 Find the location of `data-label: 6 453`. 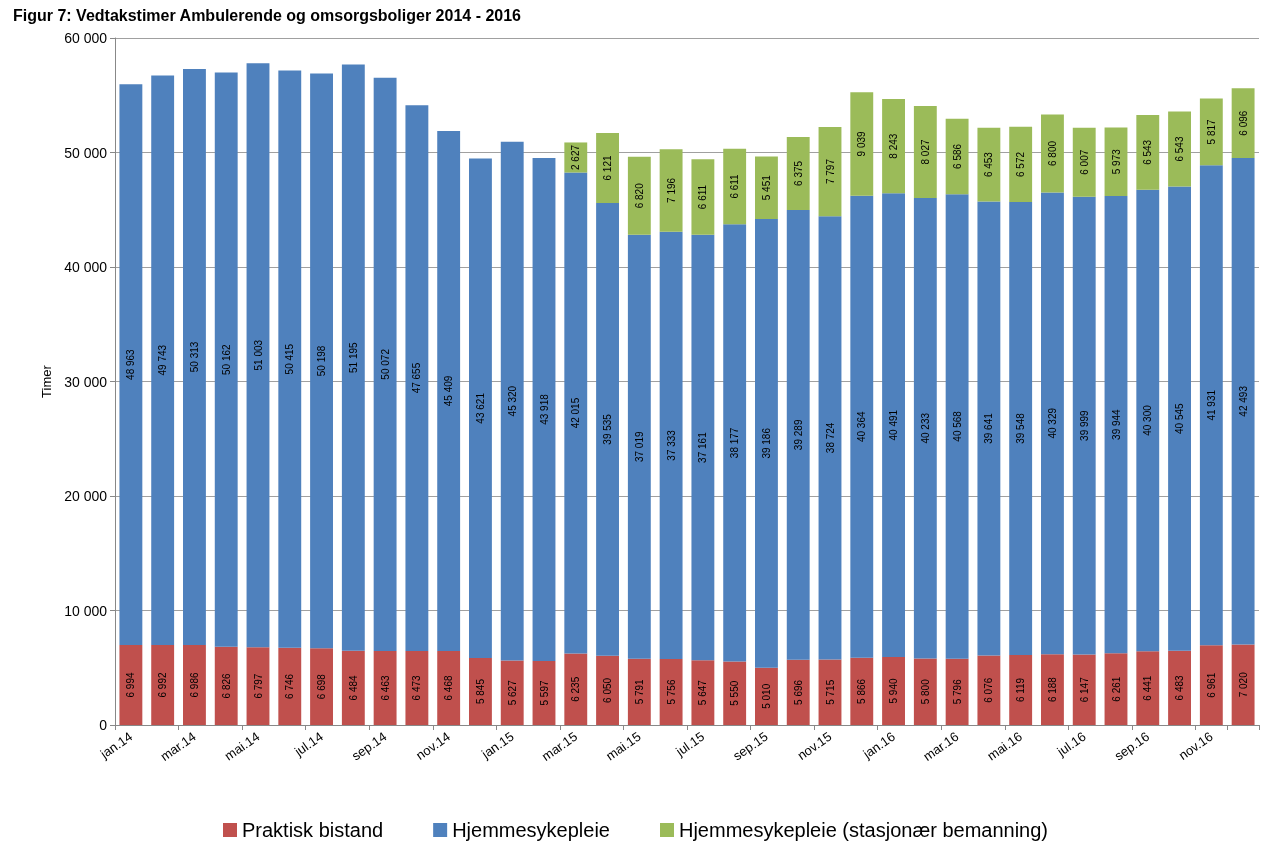

data-label: 6 453 is located at coordinates (989, 164).